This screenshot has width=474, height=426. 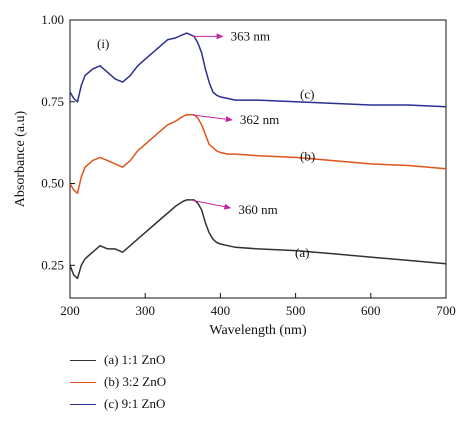 I want to click on x-tick-label: 700, so click(x=446, y=310).